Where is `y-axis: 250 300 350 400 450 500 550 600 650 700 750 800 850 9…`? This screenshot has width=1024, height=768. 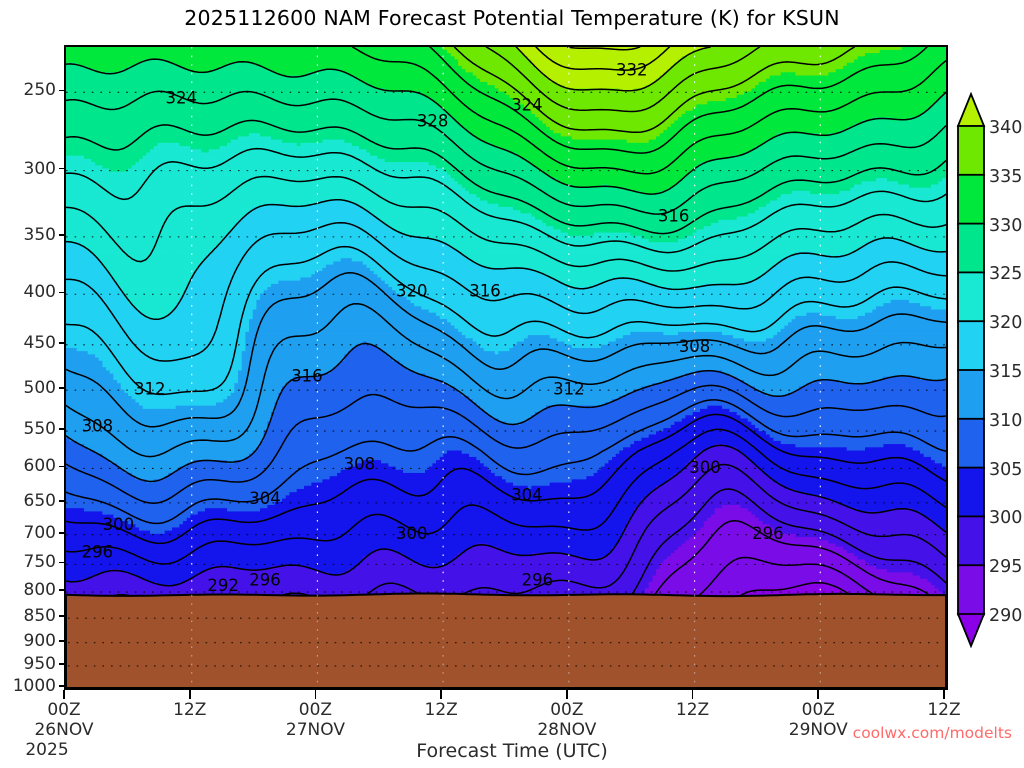
y-axis: 250 300 350 400 450 500 550 600 650 700 750 800 850 9… is located at coordinates (32, 370).